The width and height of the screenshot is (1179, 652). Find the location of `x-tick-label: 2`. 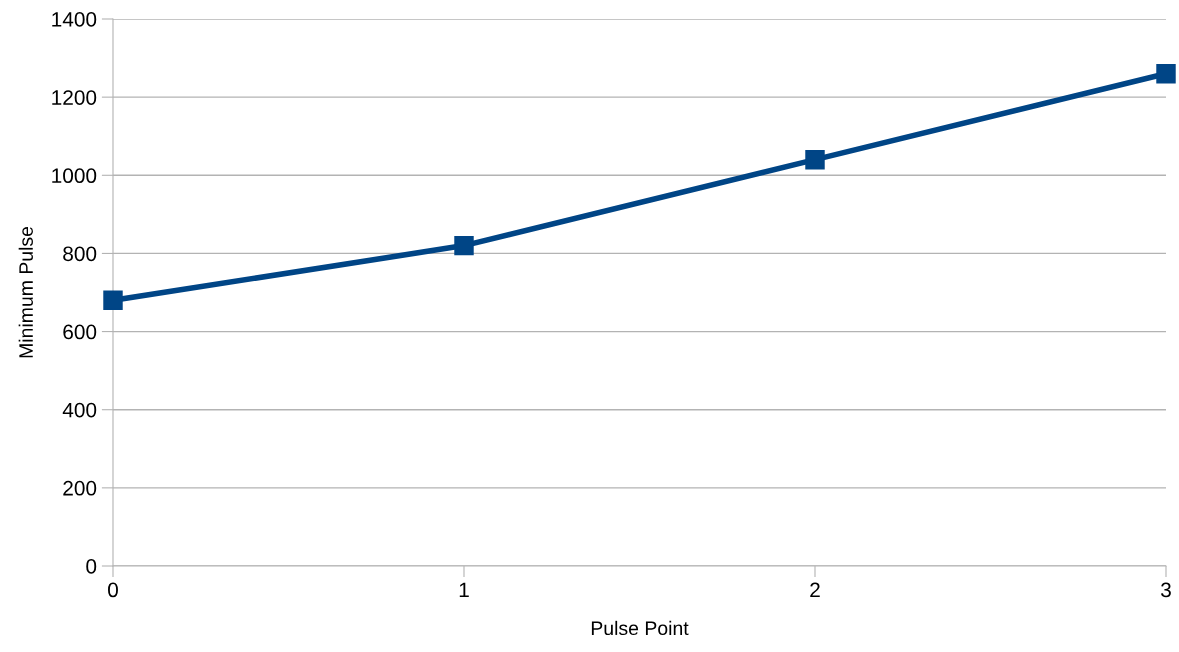

x-tick-label: 2 is located at coordinates (815, 590).